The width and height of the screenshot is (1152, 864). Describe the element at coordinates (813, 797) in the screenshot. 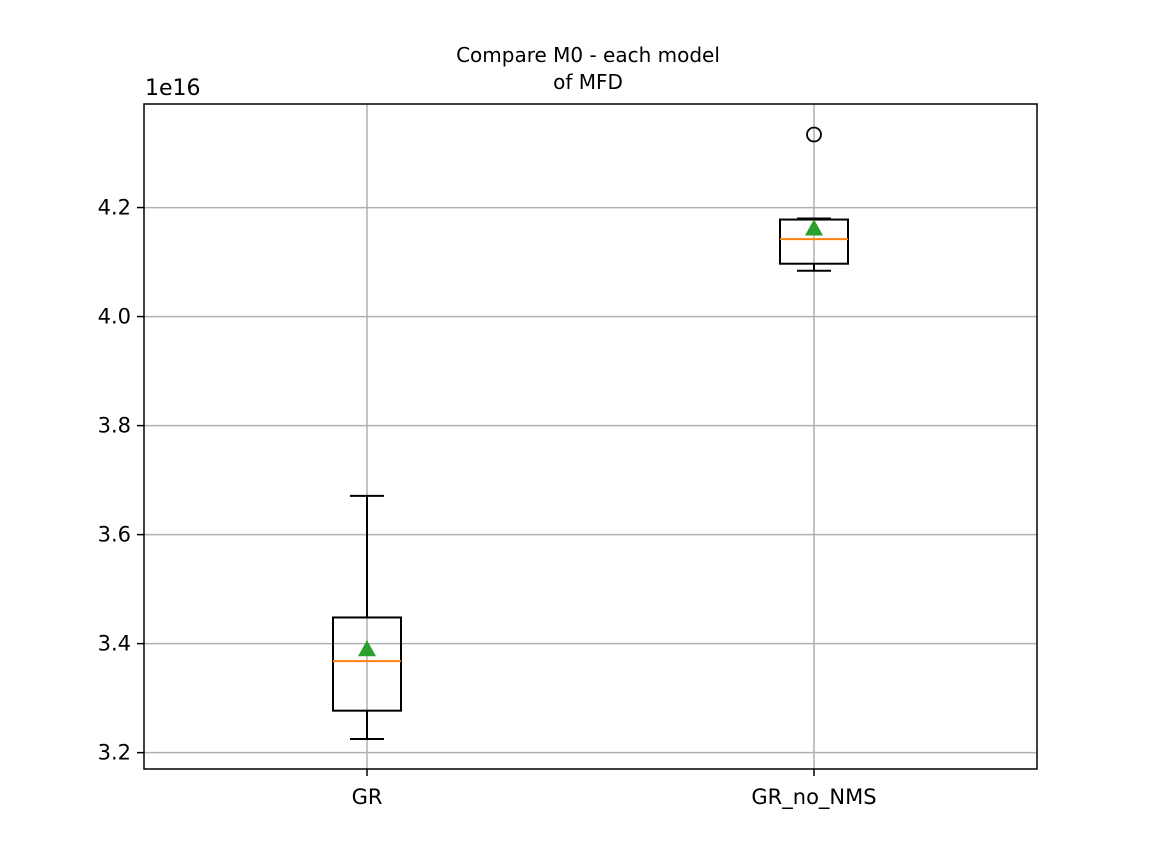

I see `x-tick-label: GR_no_NMS` at that location.